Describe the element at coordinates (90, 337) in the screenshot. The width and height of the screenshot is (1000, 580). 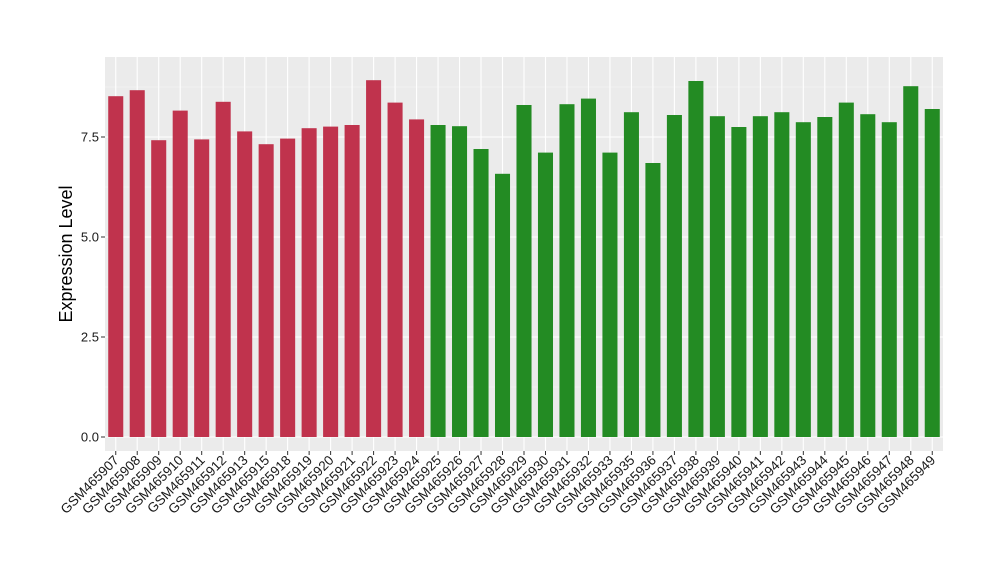
I see `y-tick-label: 2.5` at that location.